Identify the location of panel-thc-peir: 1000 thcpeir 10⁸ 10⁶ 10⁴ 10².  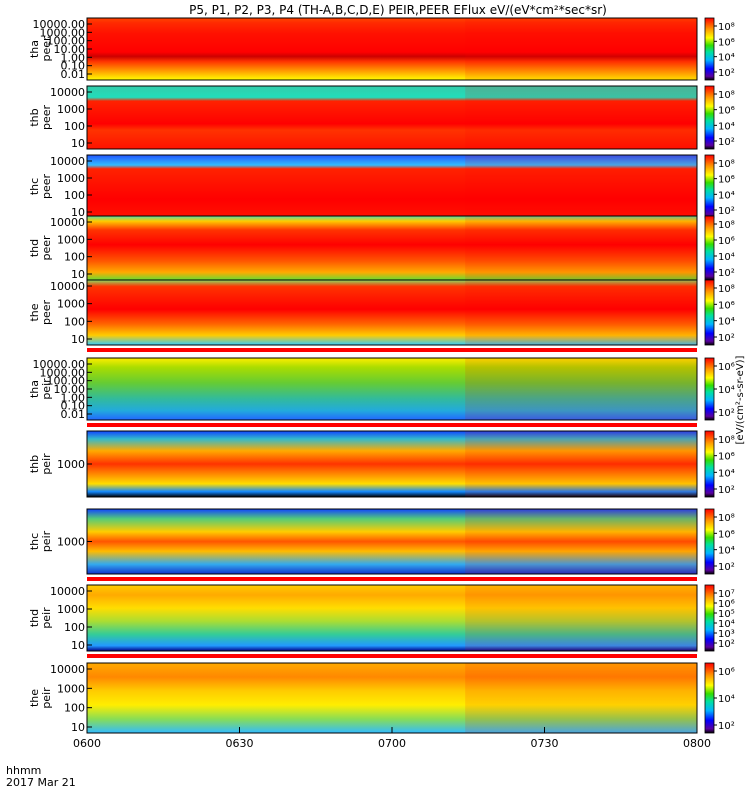
(381, 544).